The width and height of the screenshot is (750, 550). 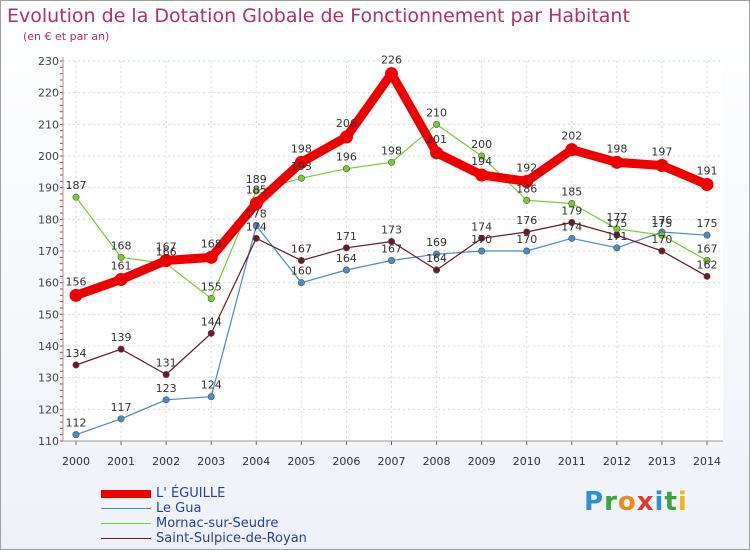 I want to click on data-label-mornac-sur-seudre: 177, so click(x=616, y=217).